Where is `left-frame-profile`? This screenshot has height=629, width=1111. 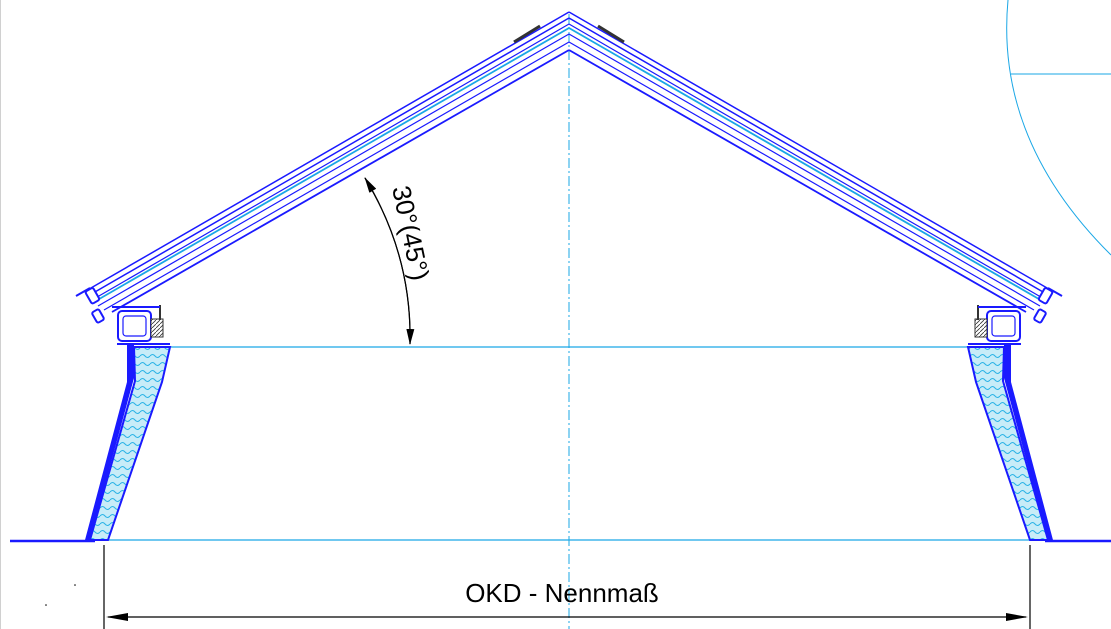
left-frame-profile is located at coordinates (138, 323).